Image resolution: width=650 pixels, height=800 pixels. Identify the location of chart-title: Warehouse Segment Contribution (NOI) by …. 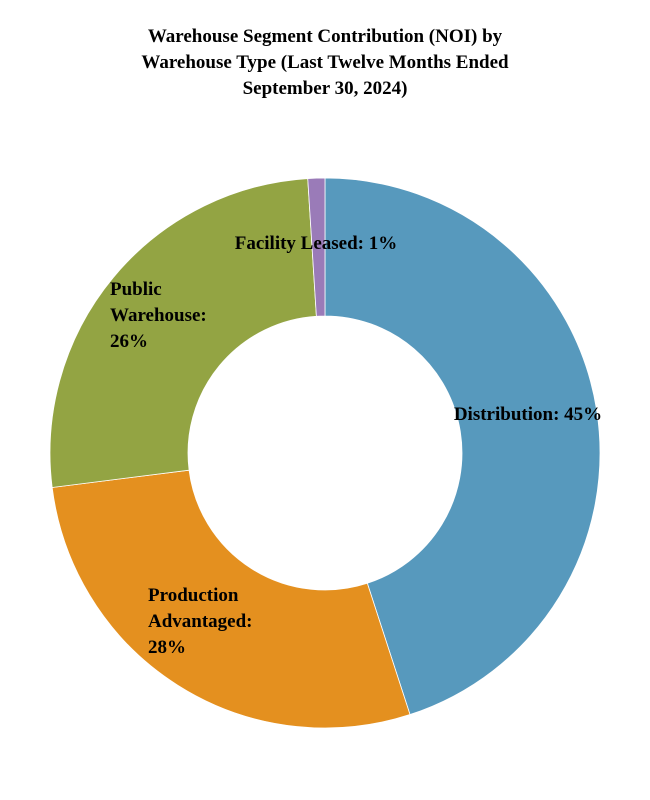
(325, 63).